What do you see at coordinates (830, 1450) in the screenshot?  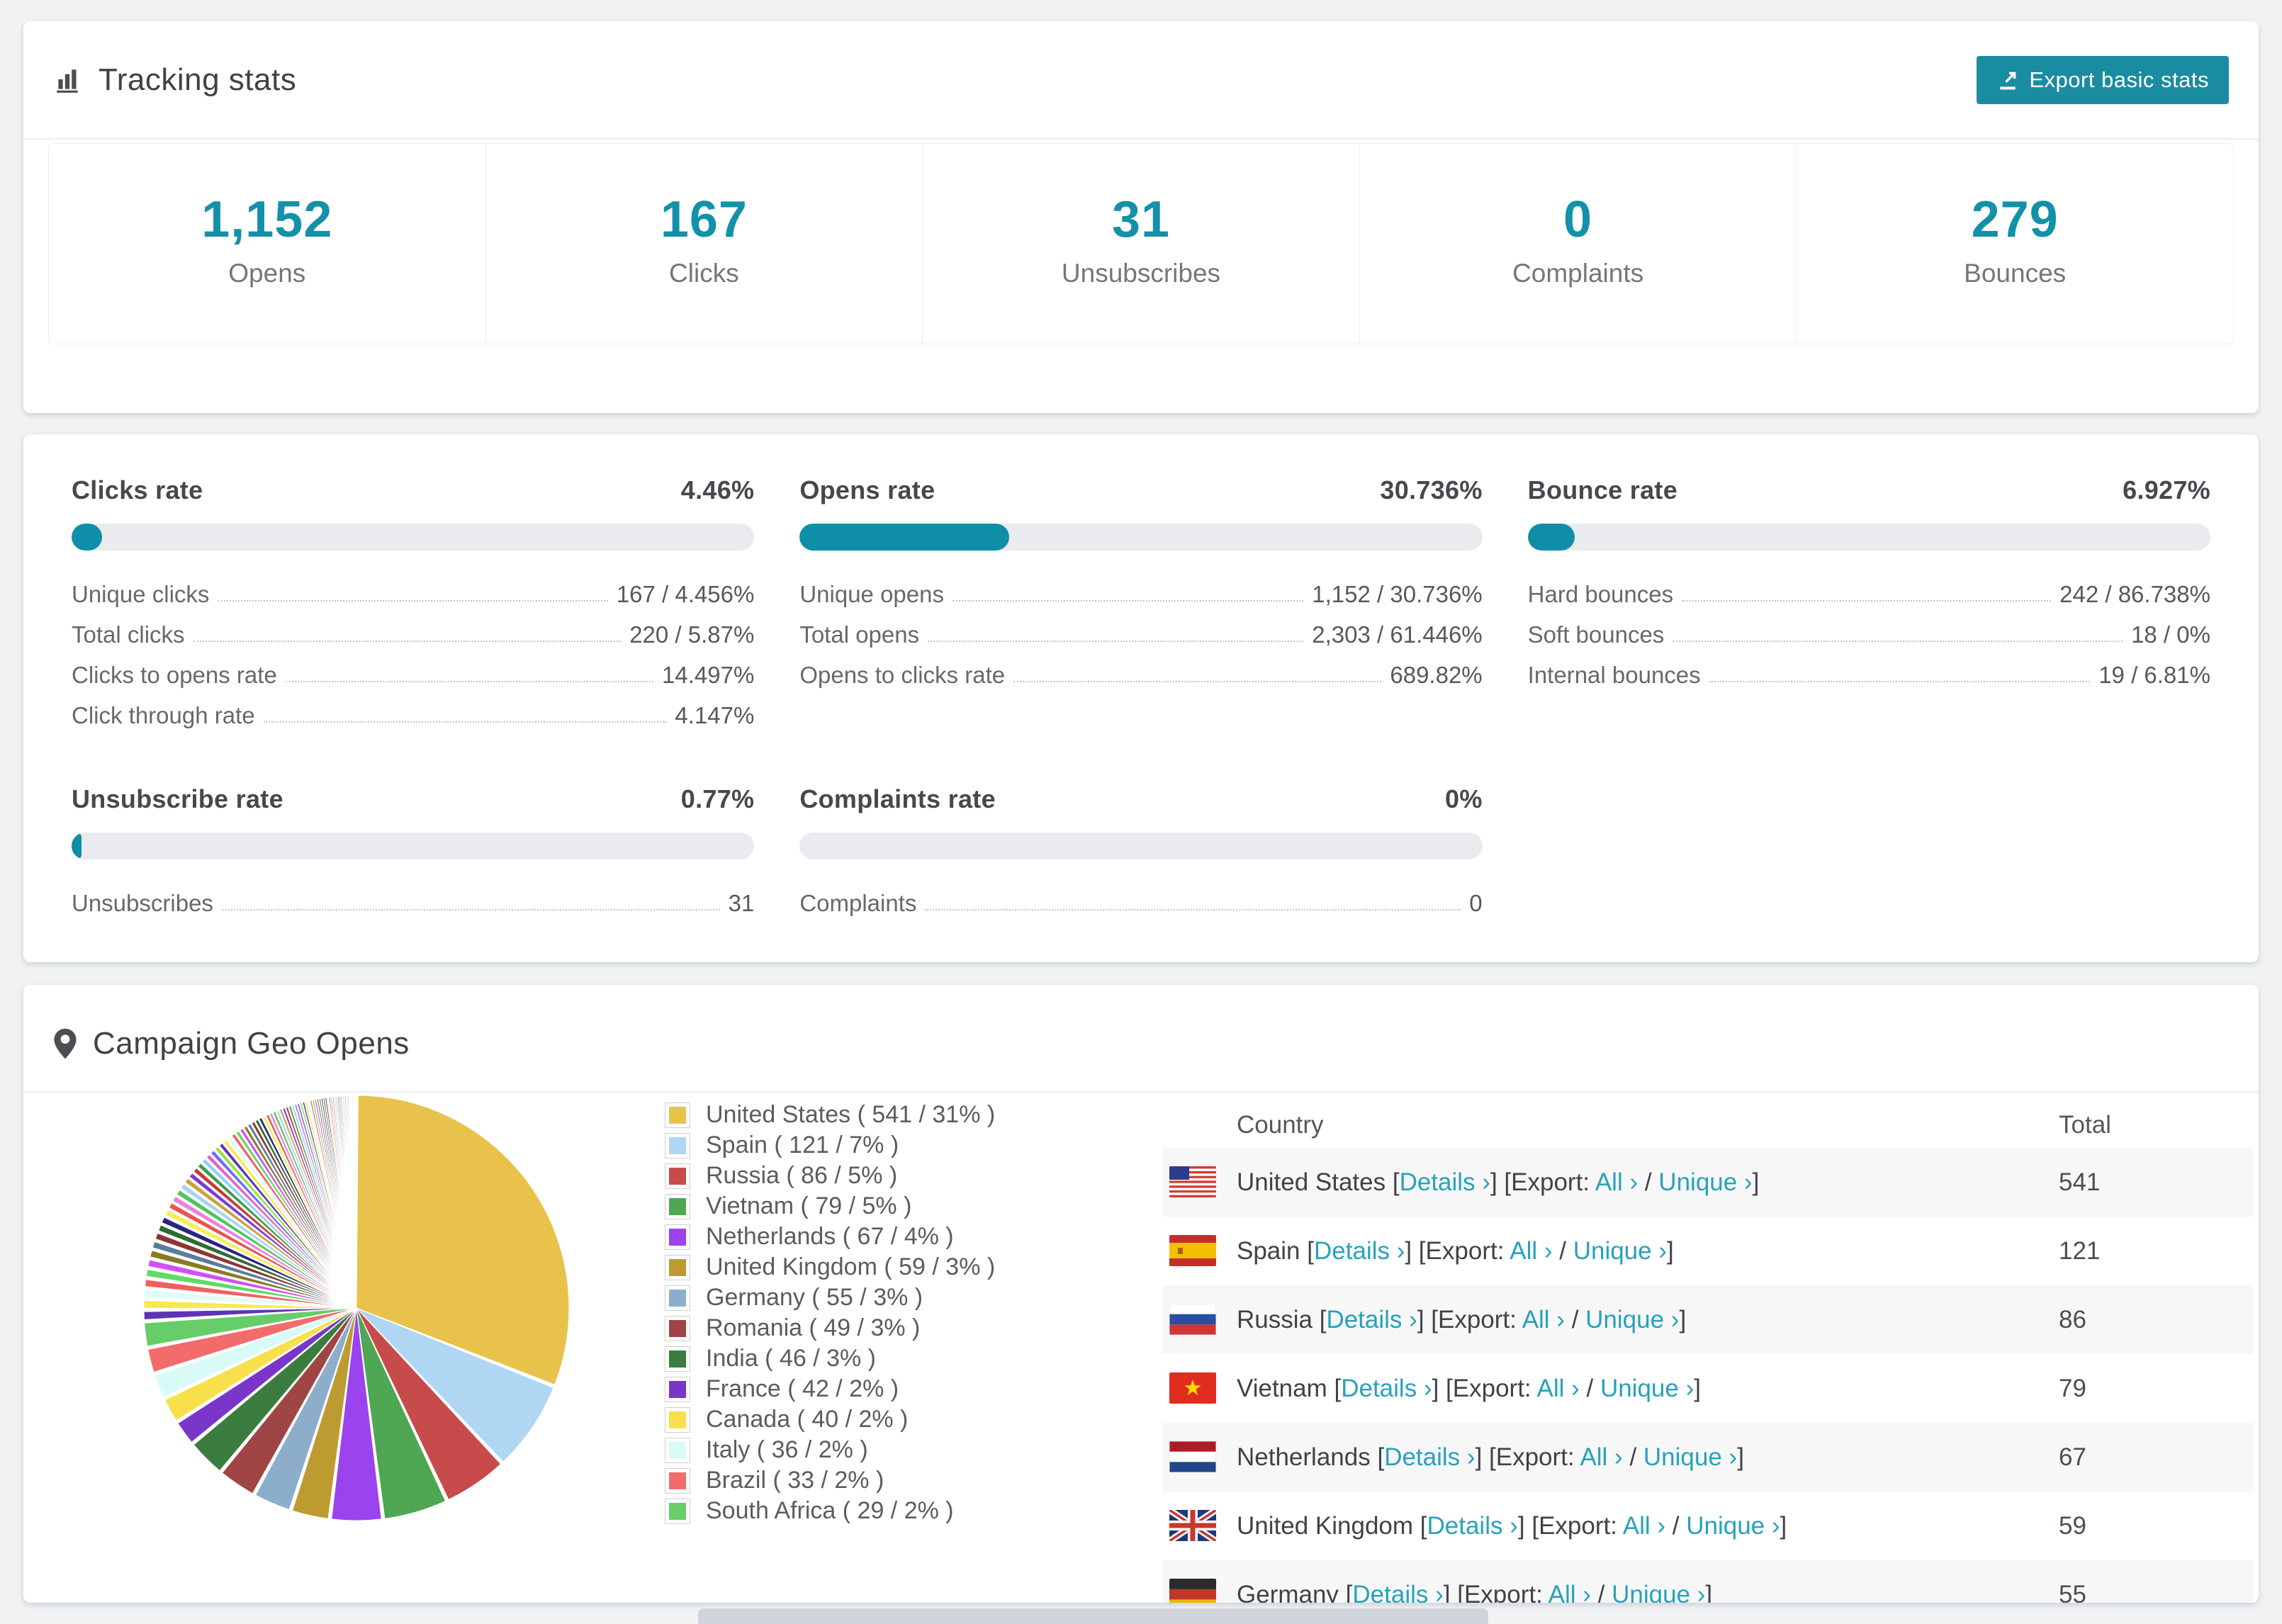 I see `legend-item: Italy ( 36 / 2% )` at bounding box center [830, 1450].